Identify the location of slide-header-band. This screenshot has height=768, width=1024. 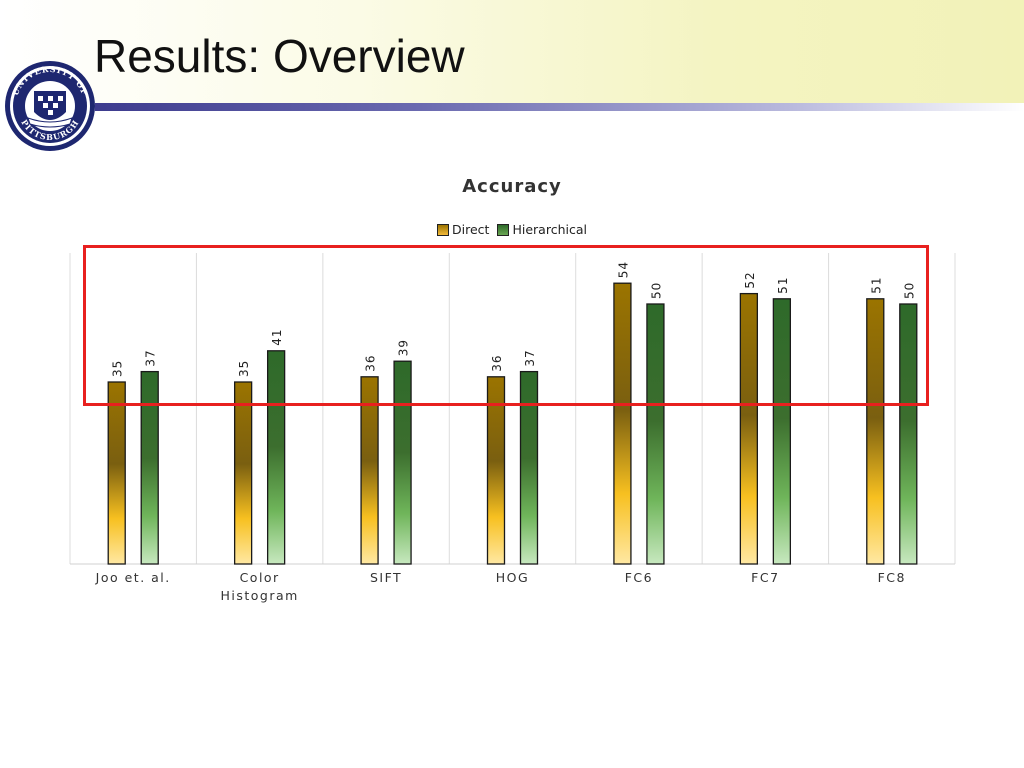
(512, 52).